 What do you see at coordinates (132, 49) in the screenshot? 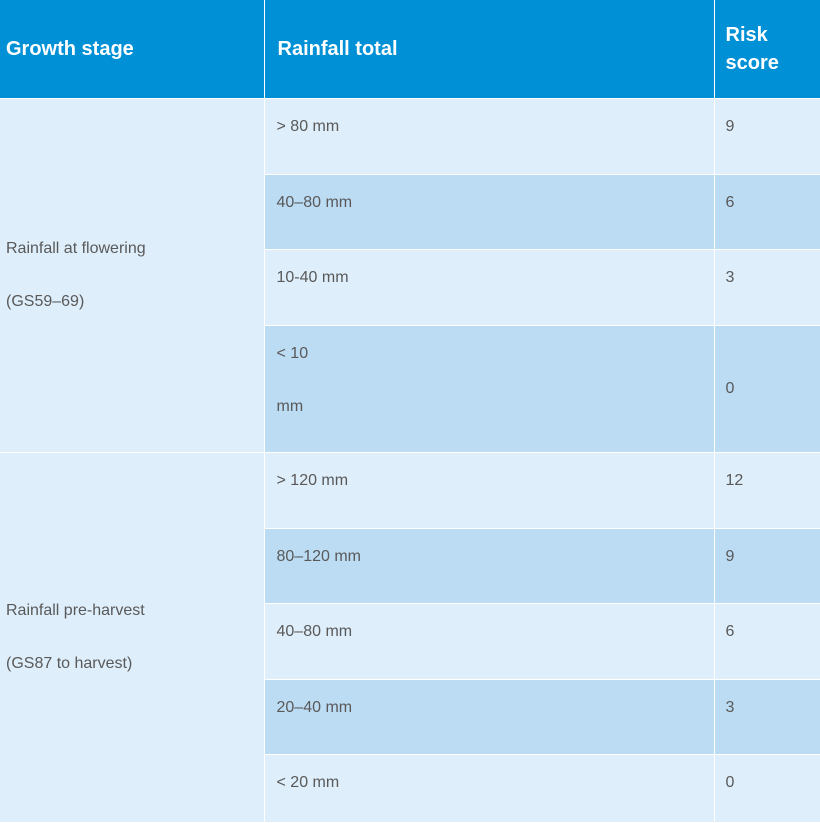
I see `header-growth-stage: Growth stage` at bounding box center [132, 49].